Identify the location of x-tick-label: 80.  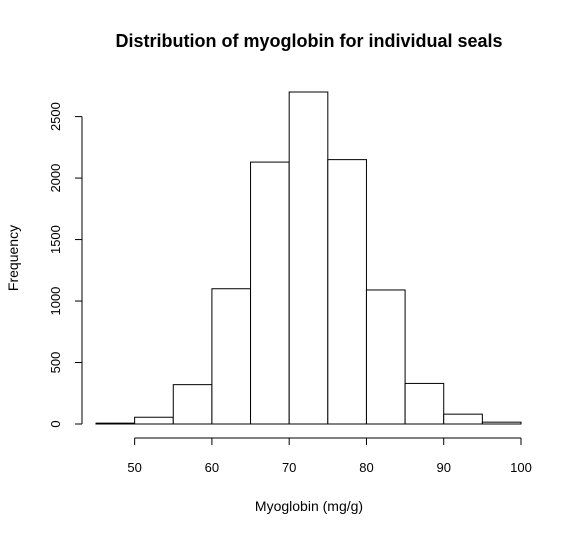
(366, 467).